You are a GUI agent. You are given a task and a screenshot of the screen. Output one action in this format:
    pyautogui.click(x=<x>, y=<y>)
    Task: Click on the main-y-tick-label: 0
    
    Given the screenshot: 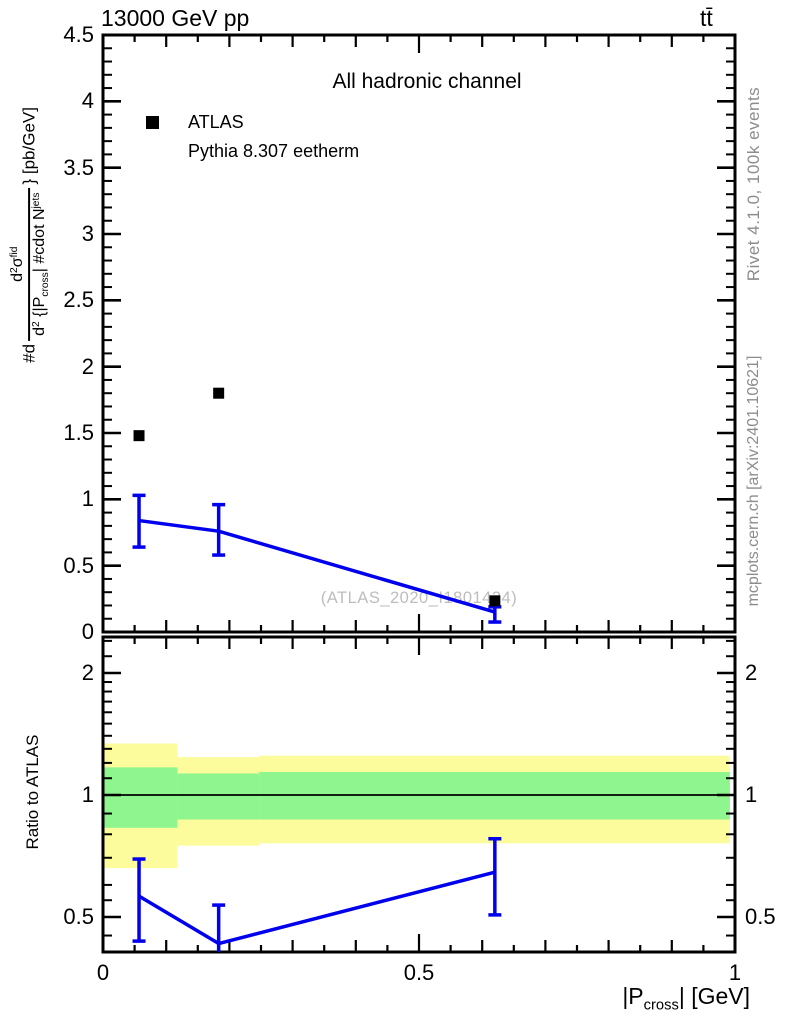 What is the action you would take?
    pyautogui.click(x=87, y=631)
    